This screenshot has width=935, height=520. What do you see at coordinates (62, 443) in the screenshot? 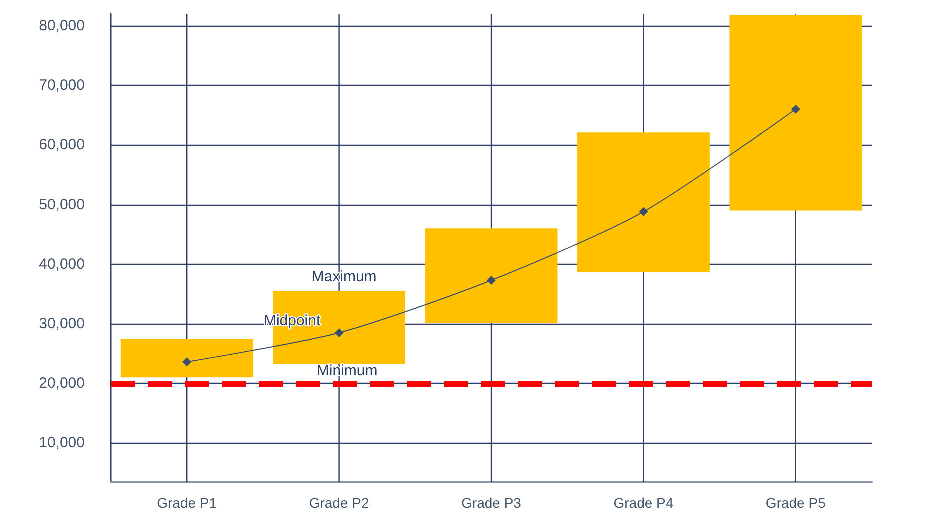
I see `y-tick-label: 10,000` at bounding box center [62, 443].